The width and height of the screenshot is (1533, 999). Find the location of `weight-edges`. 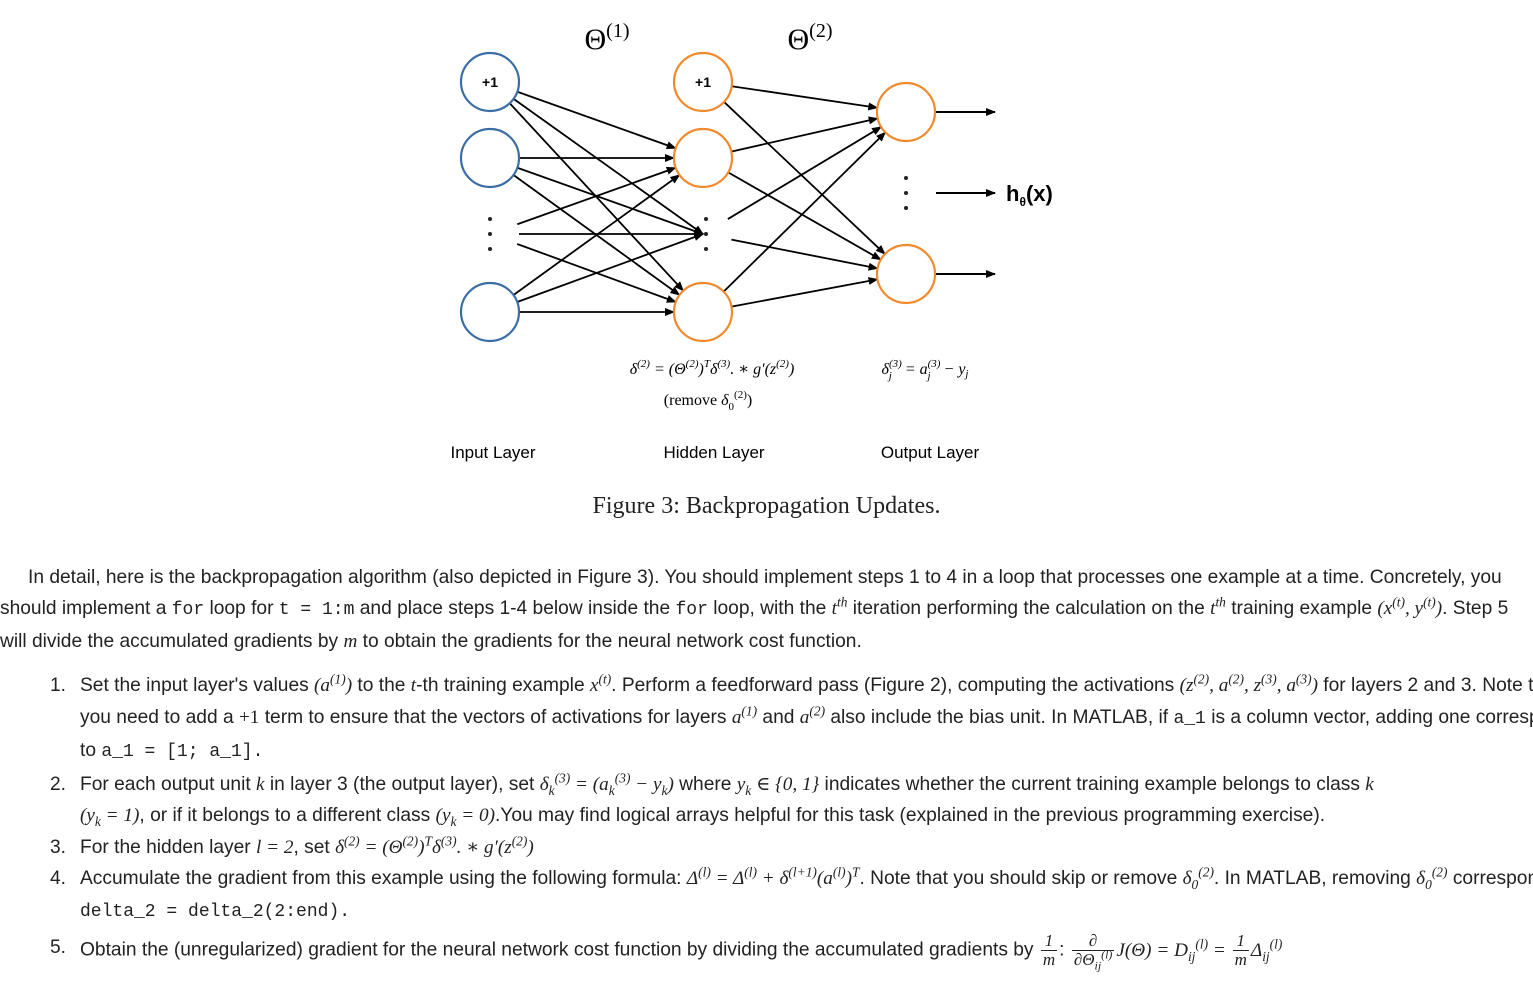

weight-edges is located at coordinates (698, 200).